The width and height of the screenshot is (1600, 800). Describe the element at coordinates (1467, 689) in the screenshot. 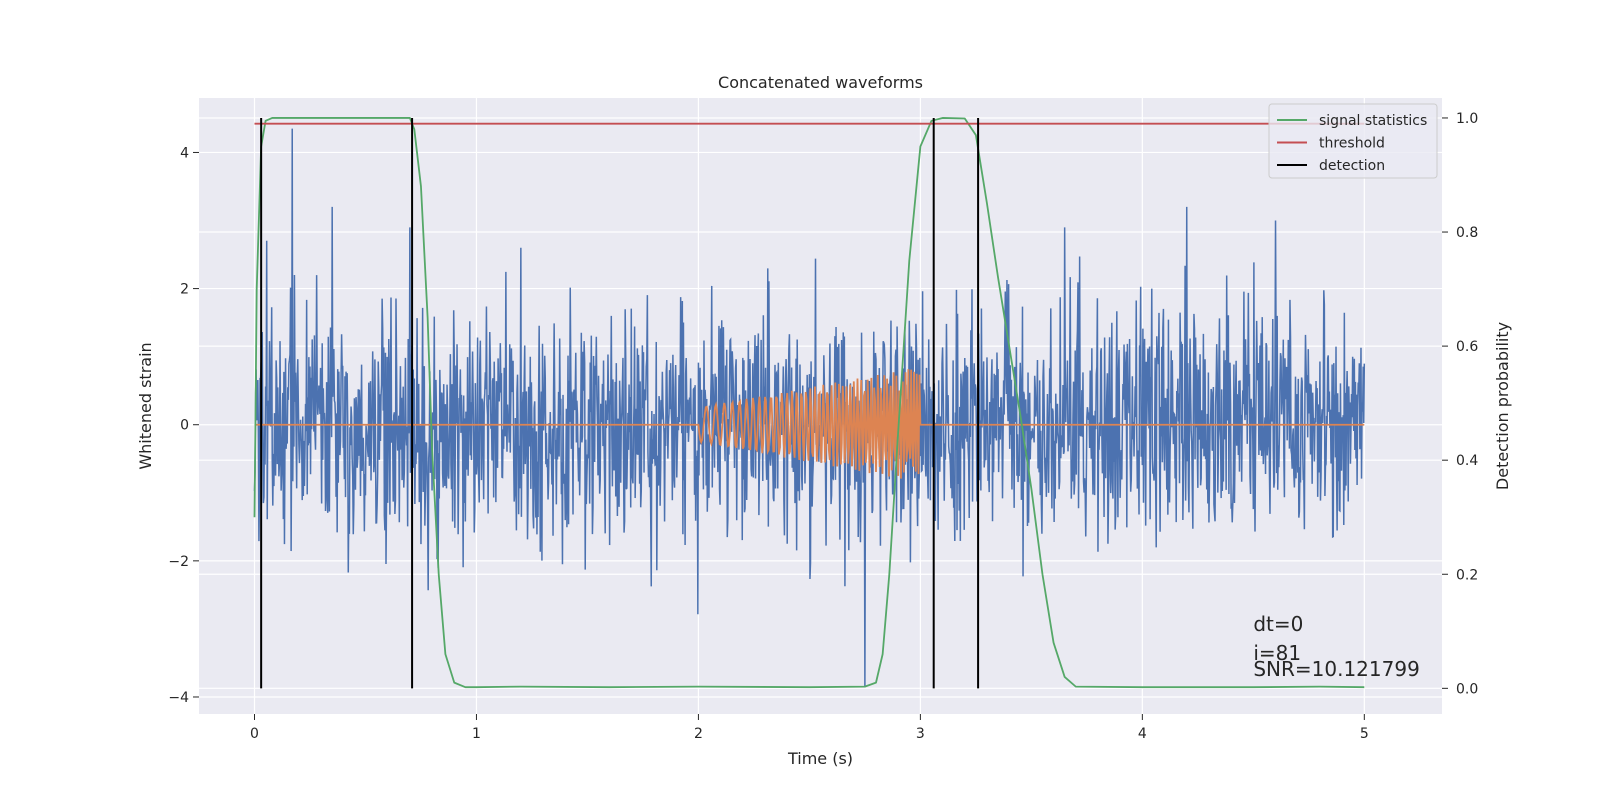

I see `y2-tick-label: 0.0` at that location.